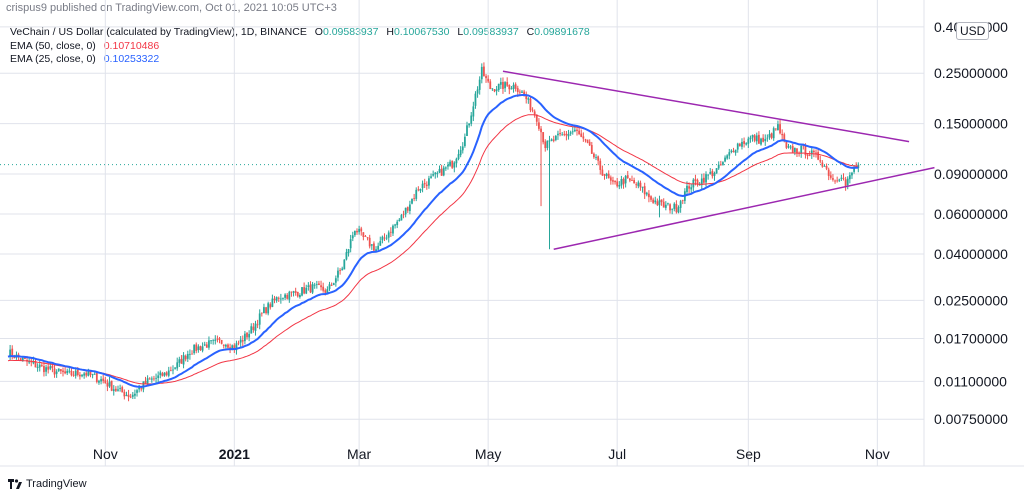  What do you see at coordinates (744, 208) in the screenshot?
I see `trendline-lower` at bounding box center [744, 208].